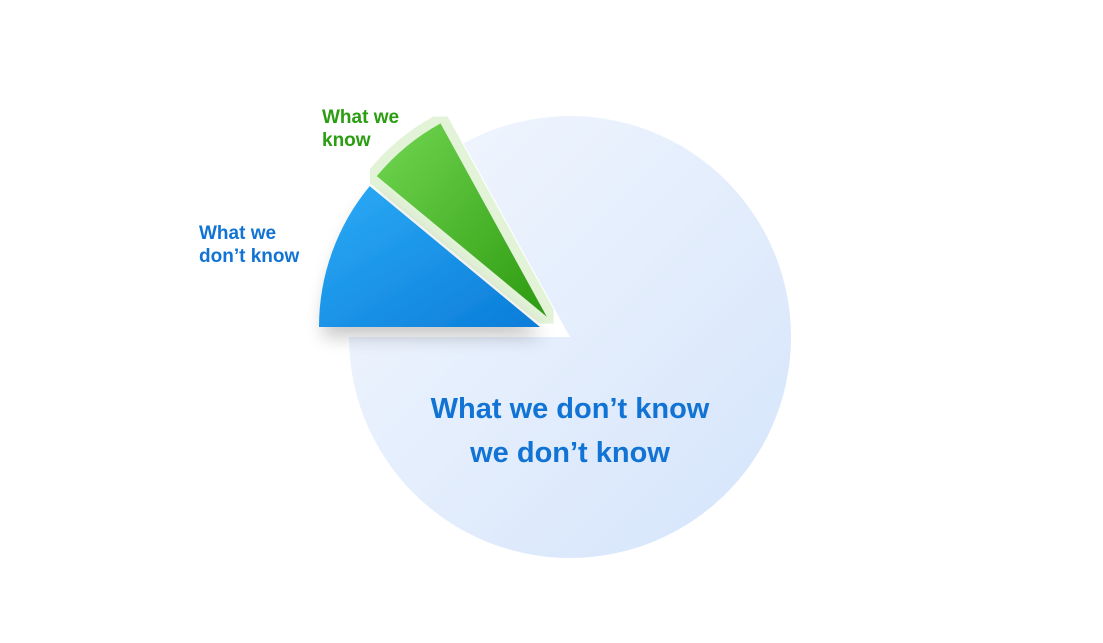 The width and height of the screenshot is (1103, 643). Describe the element at coordinates (249, 245) in the screenshot. I see `label-what-we-dont-know: What we don’t know` at that location.